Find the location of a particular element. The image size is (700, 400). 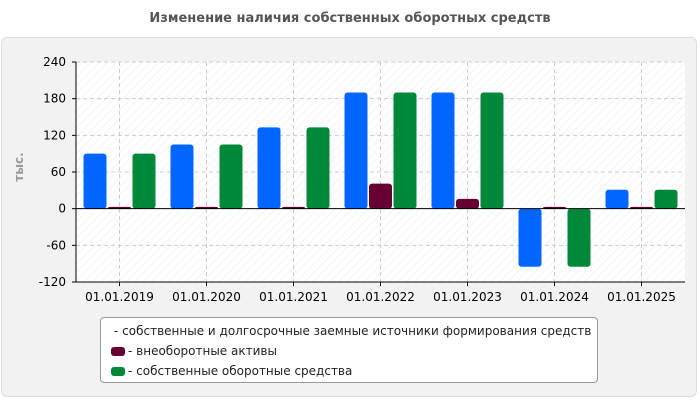

legend-item: собственные оборотные средства is located at coordinates (349, 371).